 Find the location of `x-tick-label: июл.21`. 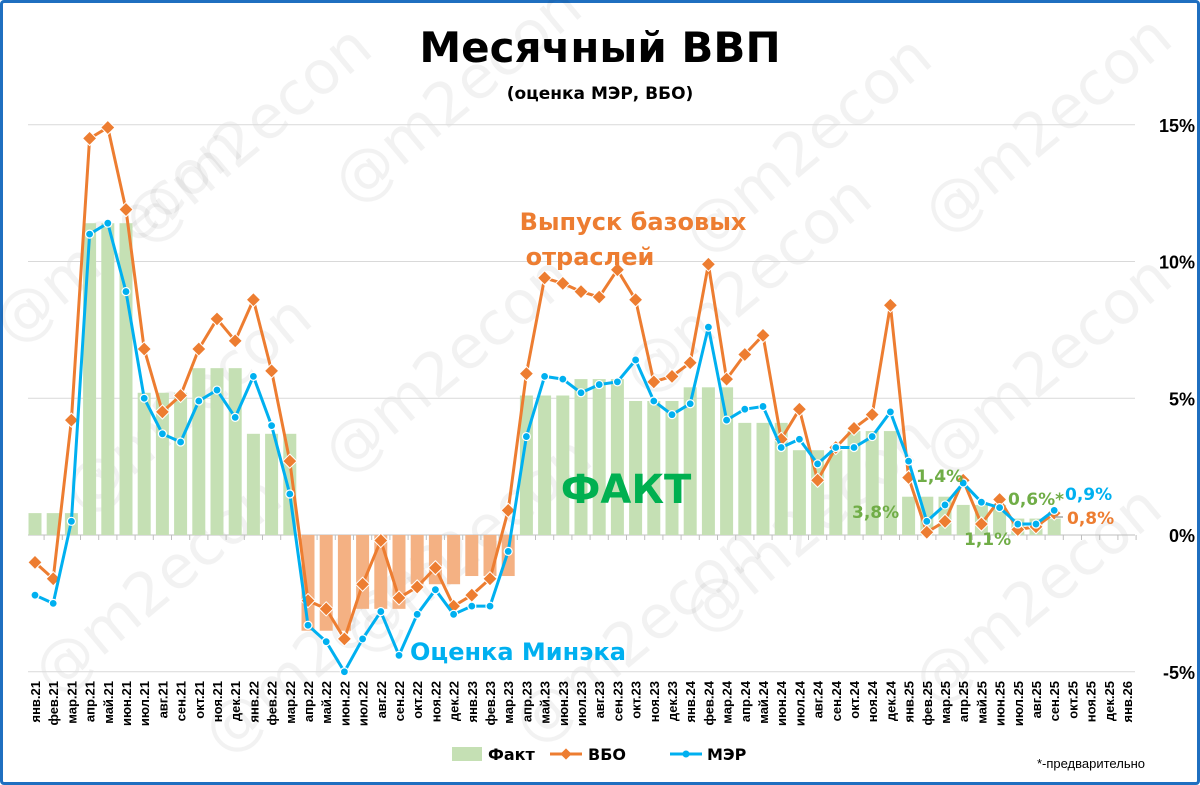

x-tick-label: июл.21 is located at coordinates (144, 703).